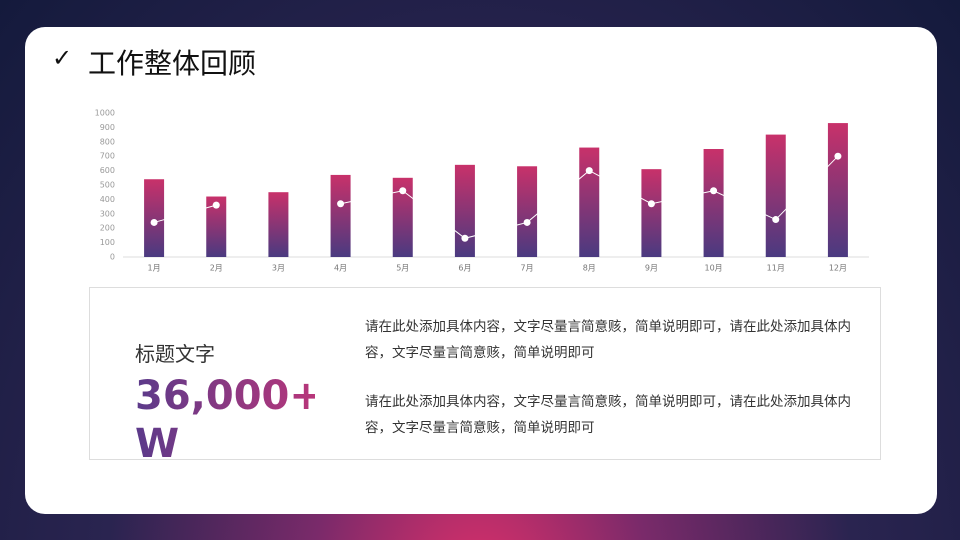  I want to click on y-tick-label: 100, so click(107, 242).